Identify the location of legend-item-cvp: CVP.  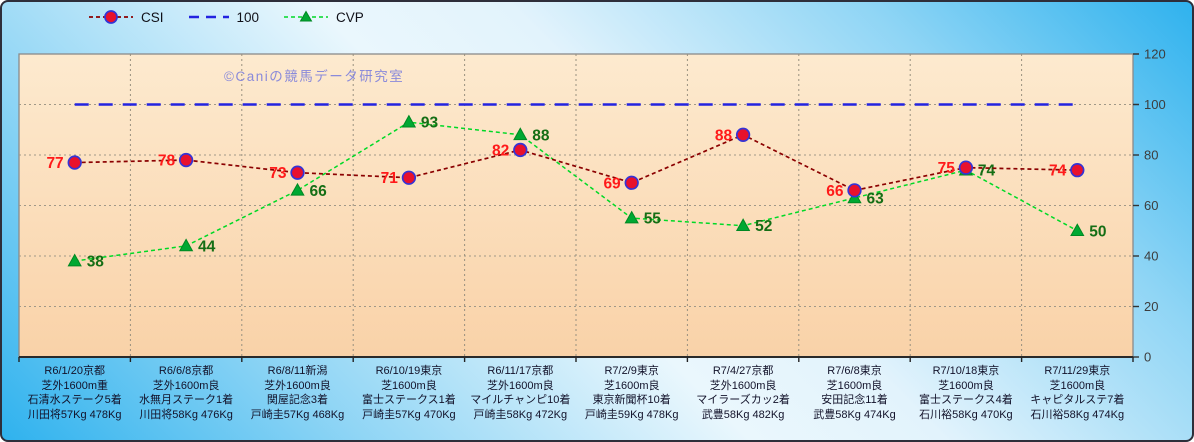
(323, 17).